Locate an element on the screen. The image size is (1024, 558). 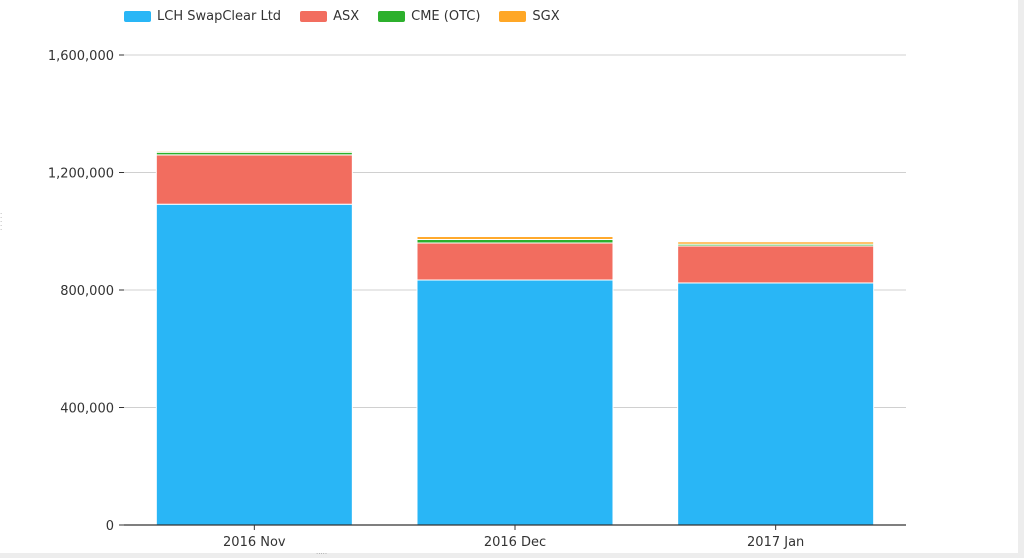
legend-item: SGX is located at coordinates (529, 16).